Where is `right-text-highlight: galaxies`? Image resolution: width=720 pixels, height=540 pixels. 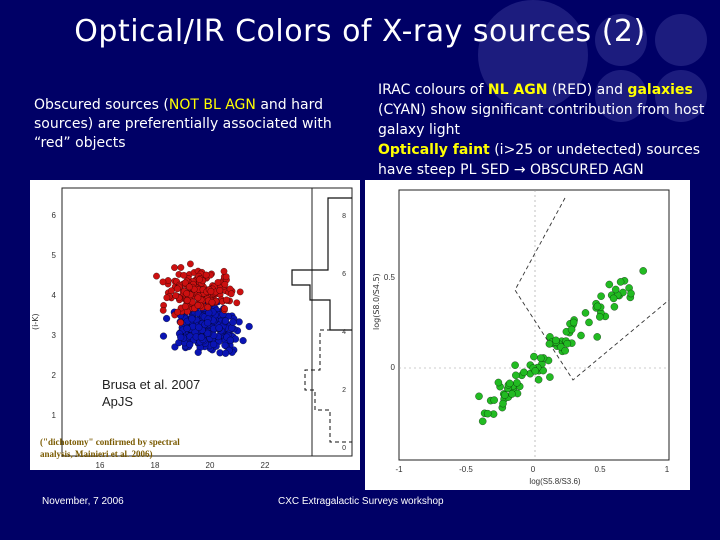
right-text-highlight: galaxies is located at coordinates (660, 90).